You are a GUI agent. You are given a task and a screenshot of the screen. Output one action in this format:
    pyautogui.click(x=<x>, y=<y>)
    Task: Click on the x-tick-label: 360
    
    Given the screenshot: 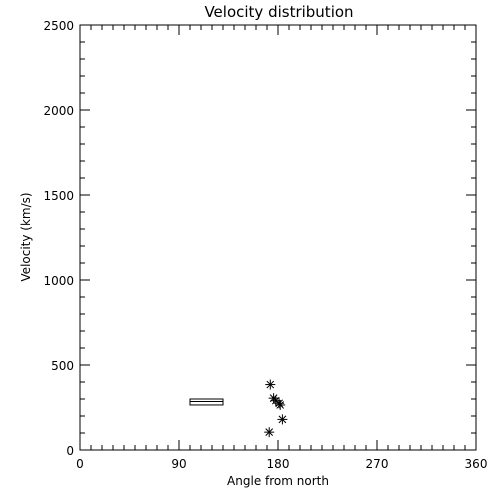 What is the action you would take?
    pyautogui.click(x=476, y=464)
    